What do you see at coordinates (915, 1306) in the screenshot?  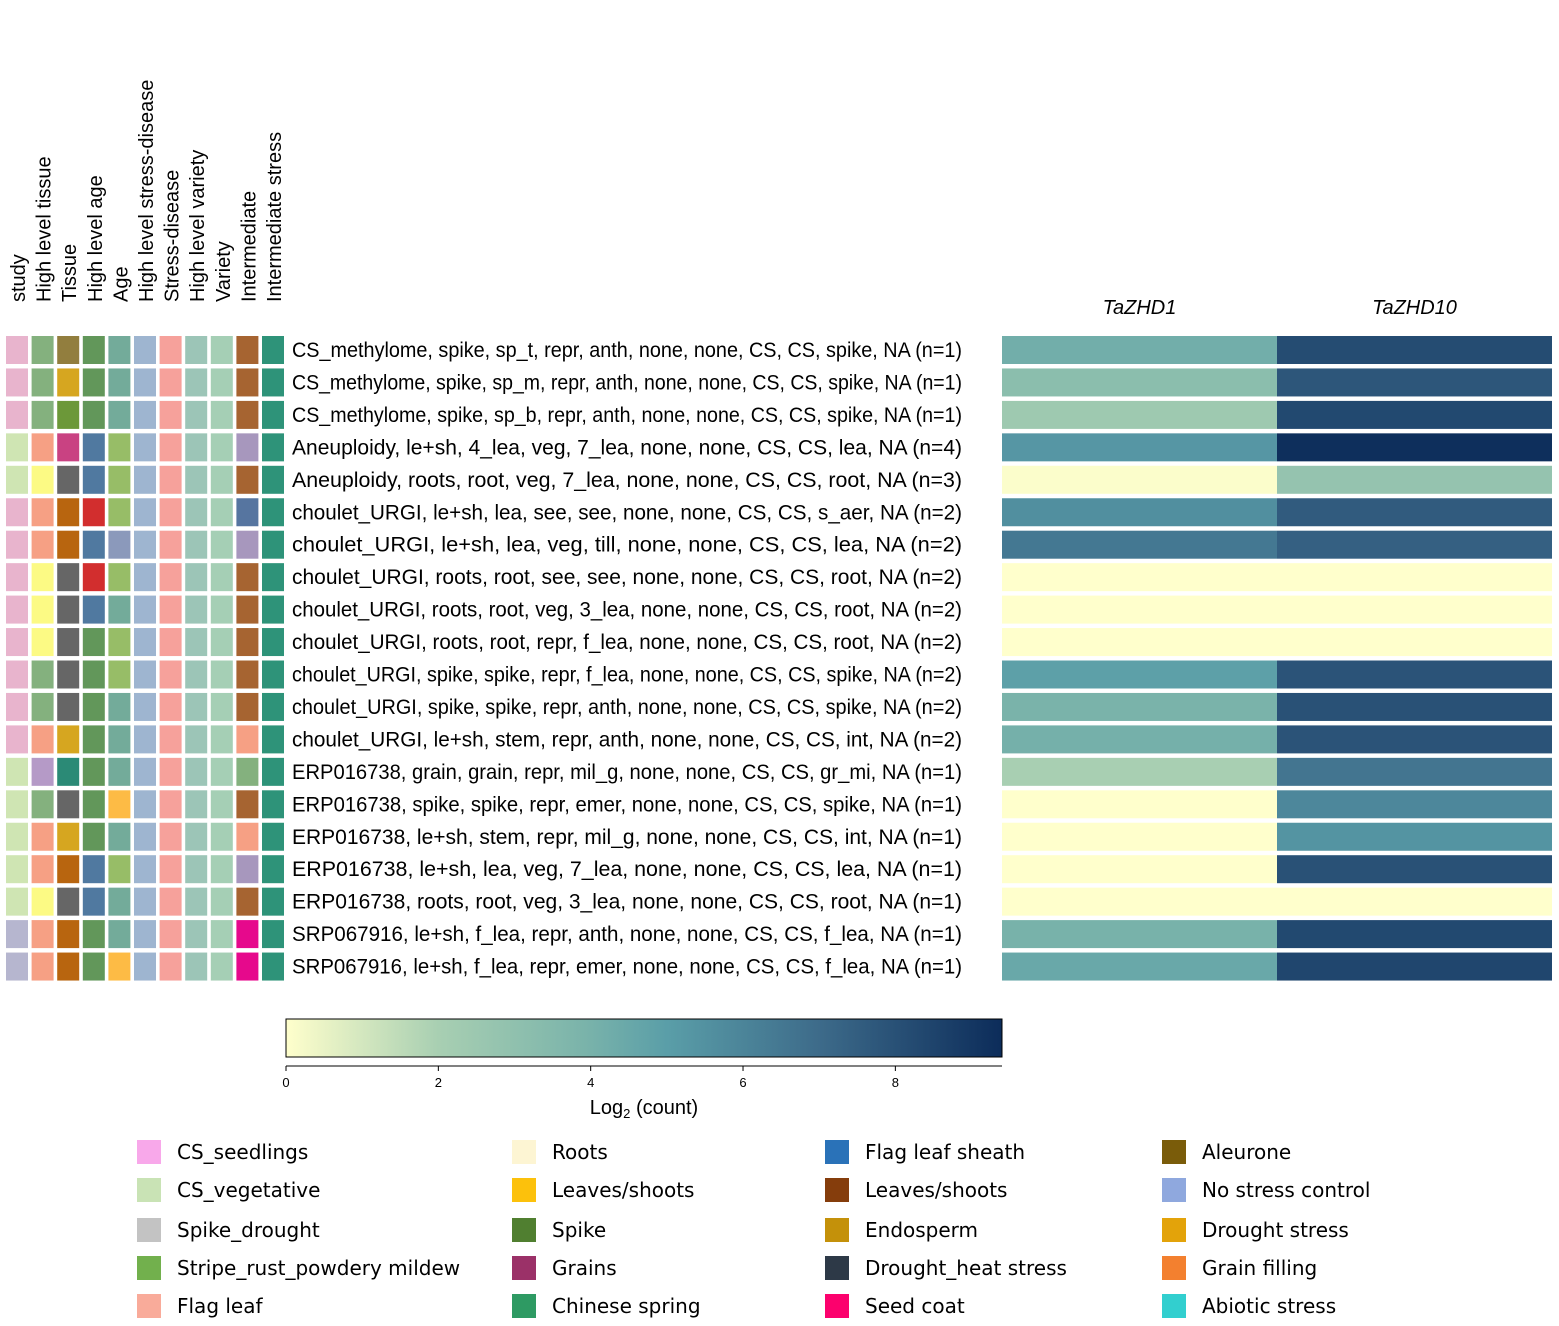 I see `legend-label: Seed coat` at bounding box center [915, 1306].